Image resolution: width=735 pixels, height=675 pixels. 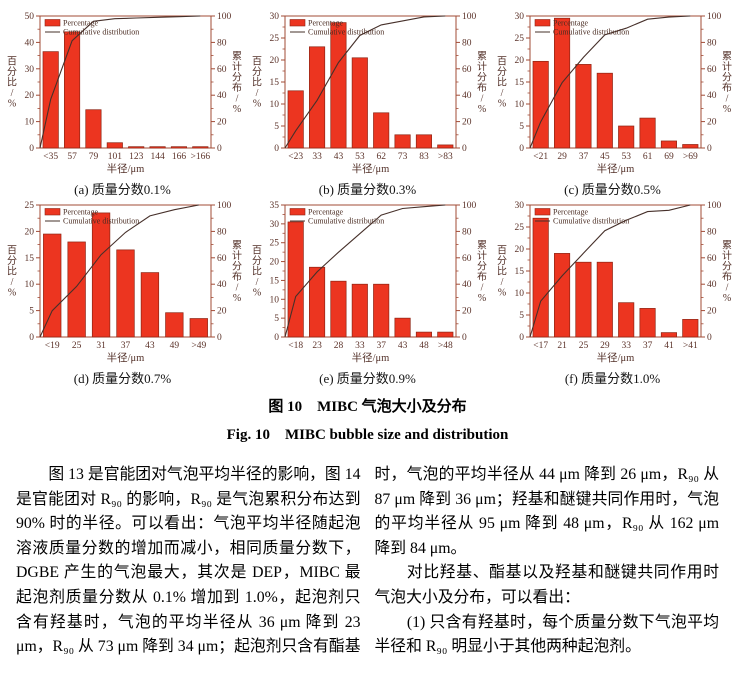 I want to click on text-line: 含有羟基时，气泡的平均半径从 36 μm 降到 23, so click(x=188, y=622).